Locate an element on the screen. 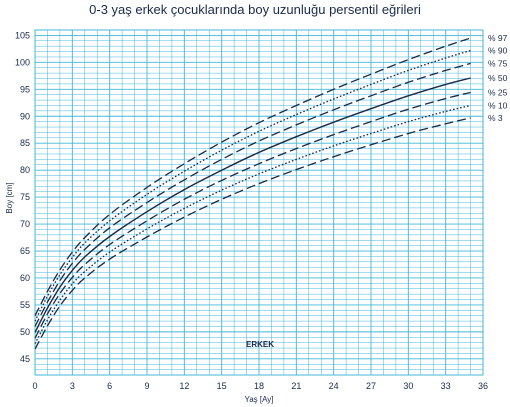 The height and width of the screenshot is (407, 510). series-label: % 50 is located at coordinates (498, 78).